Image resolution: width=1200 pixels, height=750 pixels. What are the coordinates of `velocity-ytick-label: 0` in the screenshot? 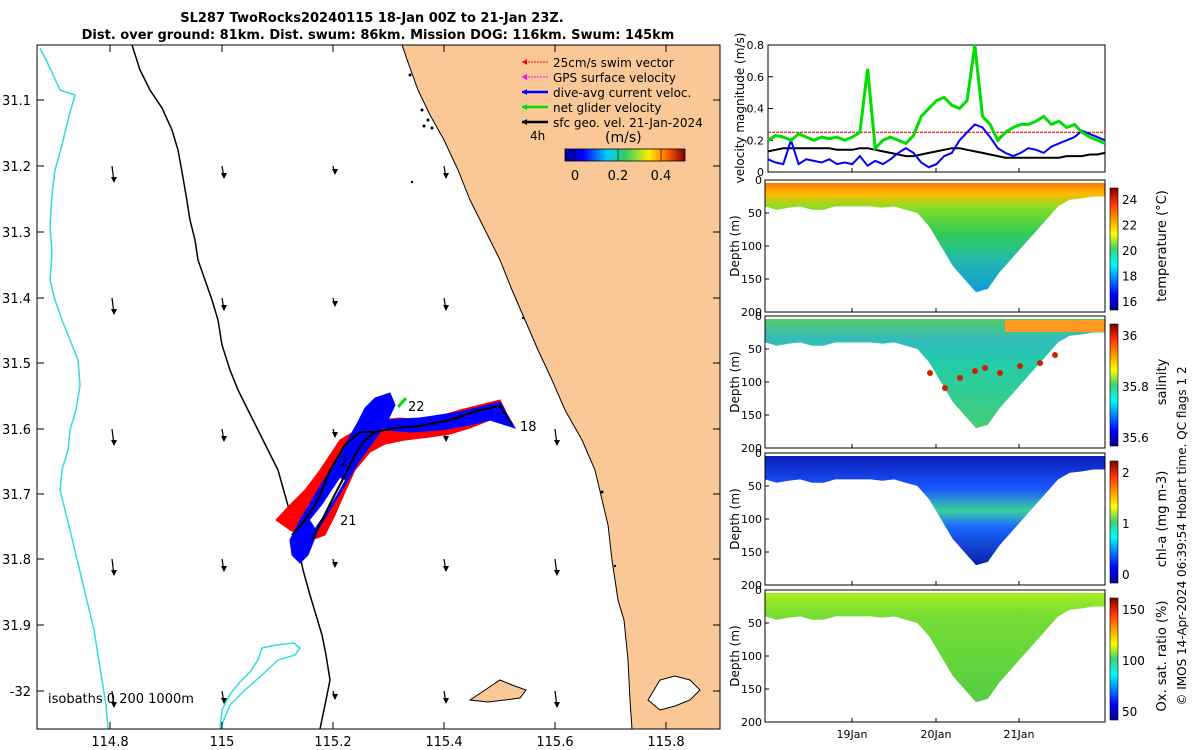 It's located at (760, 172).